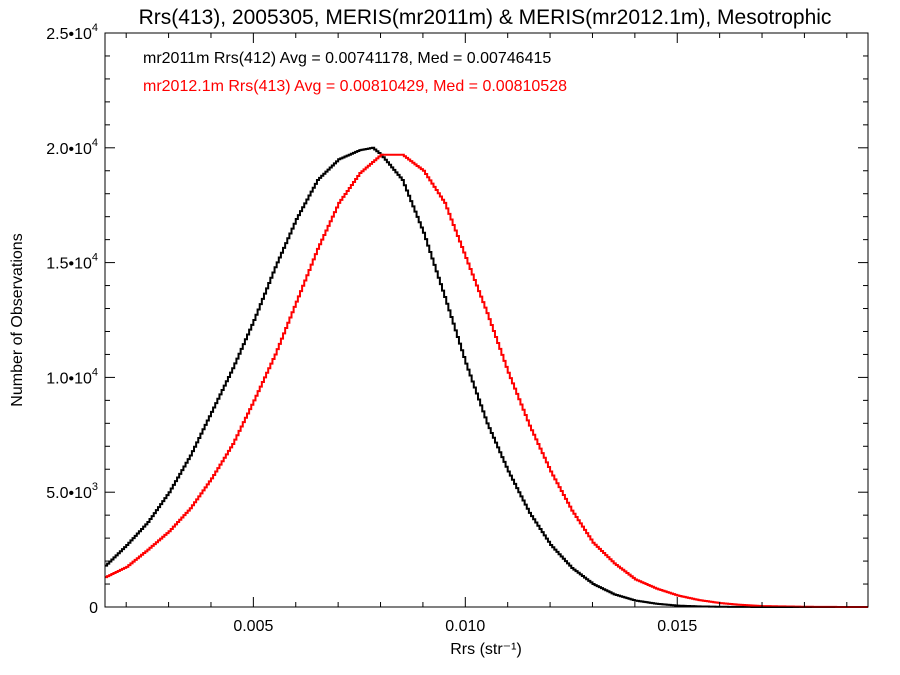  What do you see at coordinates (465, 626) in the screenshot?
I see `x-tick-label: 0.010` at bounding box center [465, 626].